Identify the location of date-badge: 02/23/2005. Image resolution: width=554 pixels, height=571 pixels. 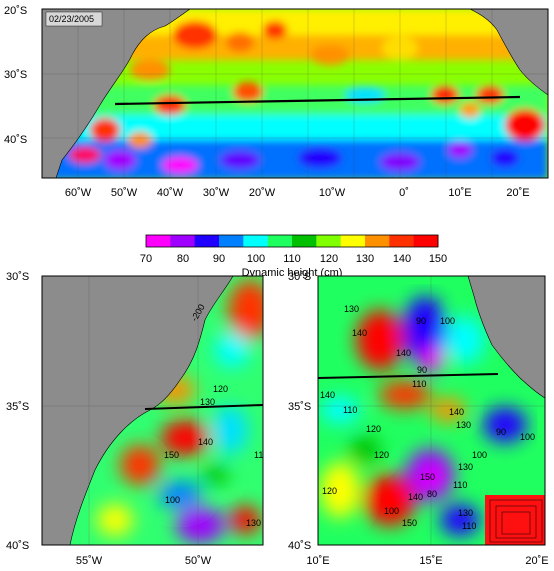
(74, 19).